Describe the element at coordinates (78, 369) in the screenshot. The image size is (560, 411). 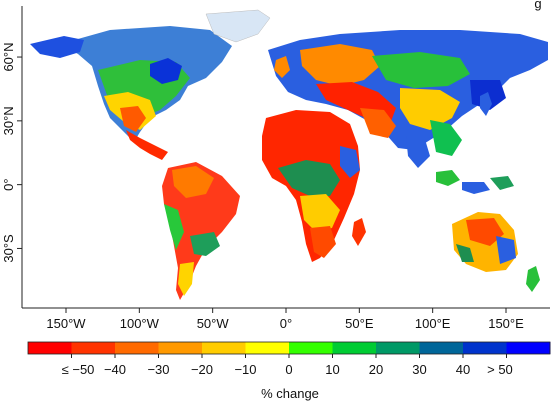
I see `color-bar-tick-label: ≤ −50` at that location.